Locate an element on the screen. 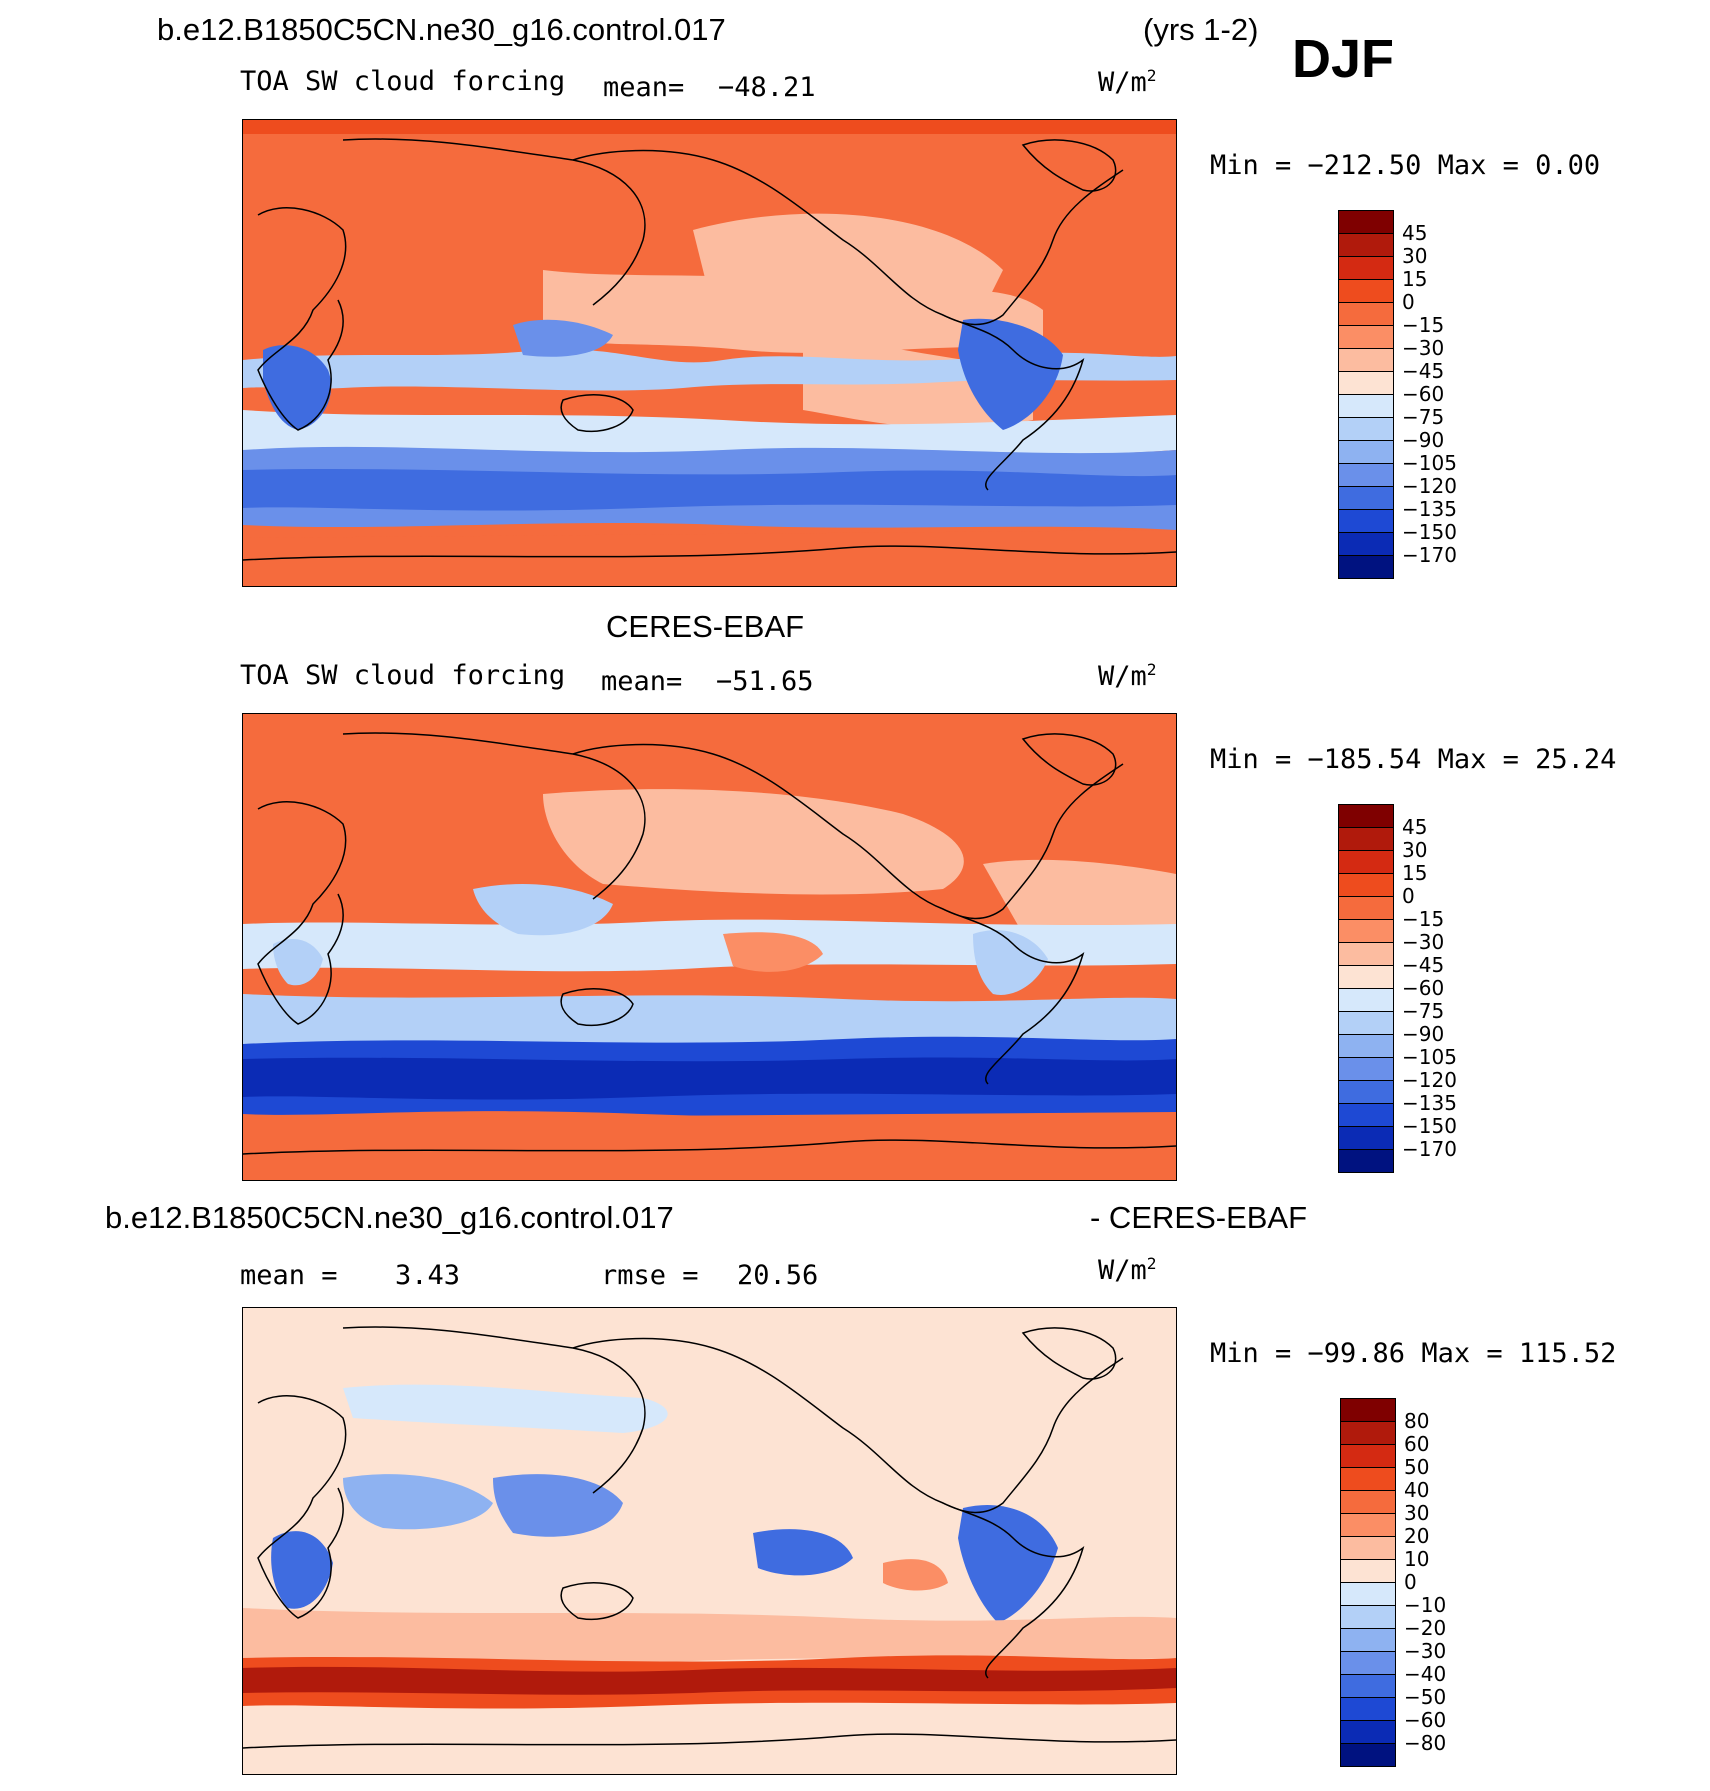  panel3-title: b.e12.B1850C5CN.ne30_g16.control.017 is located at coordinates (389, 1217).